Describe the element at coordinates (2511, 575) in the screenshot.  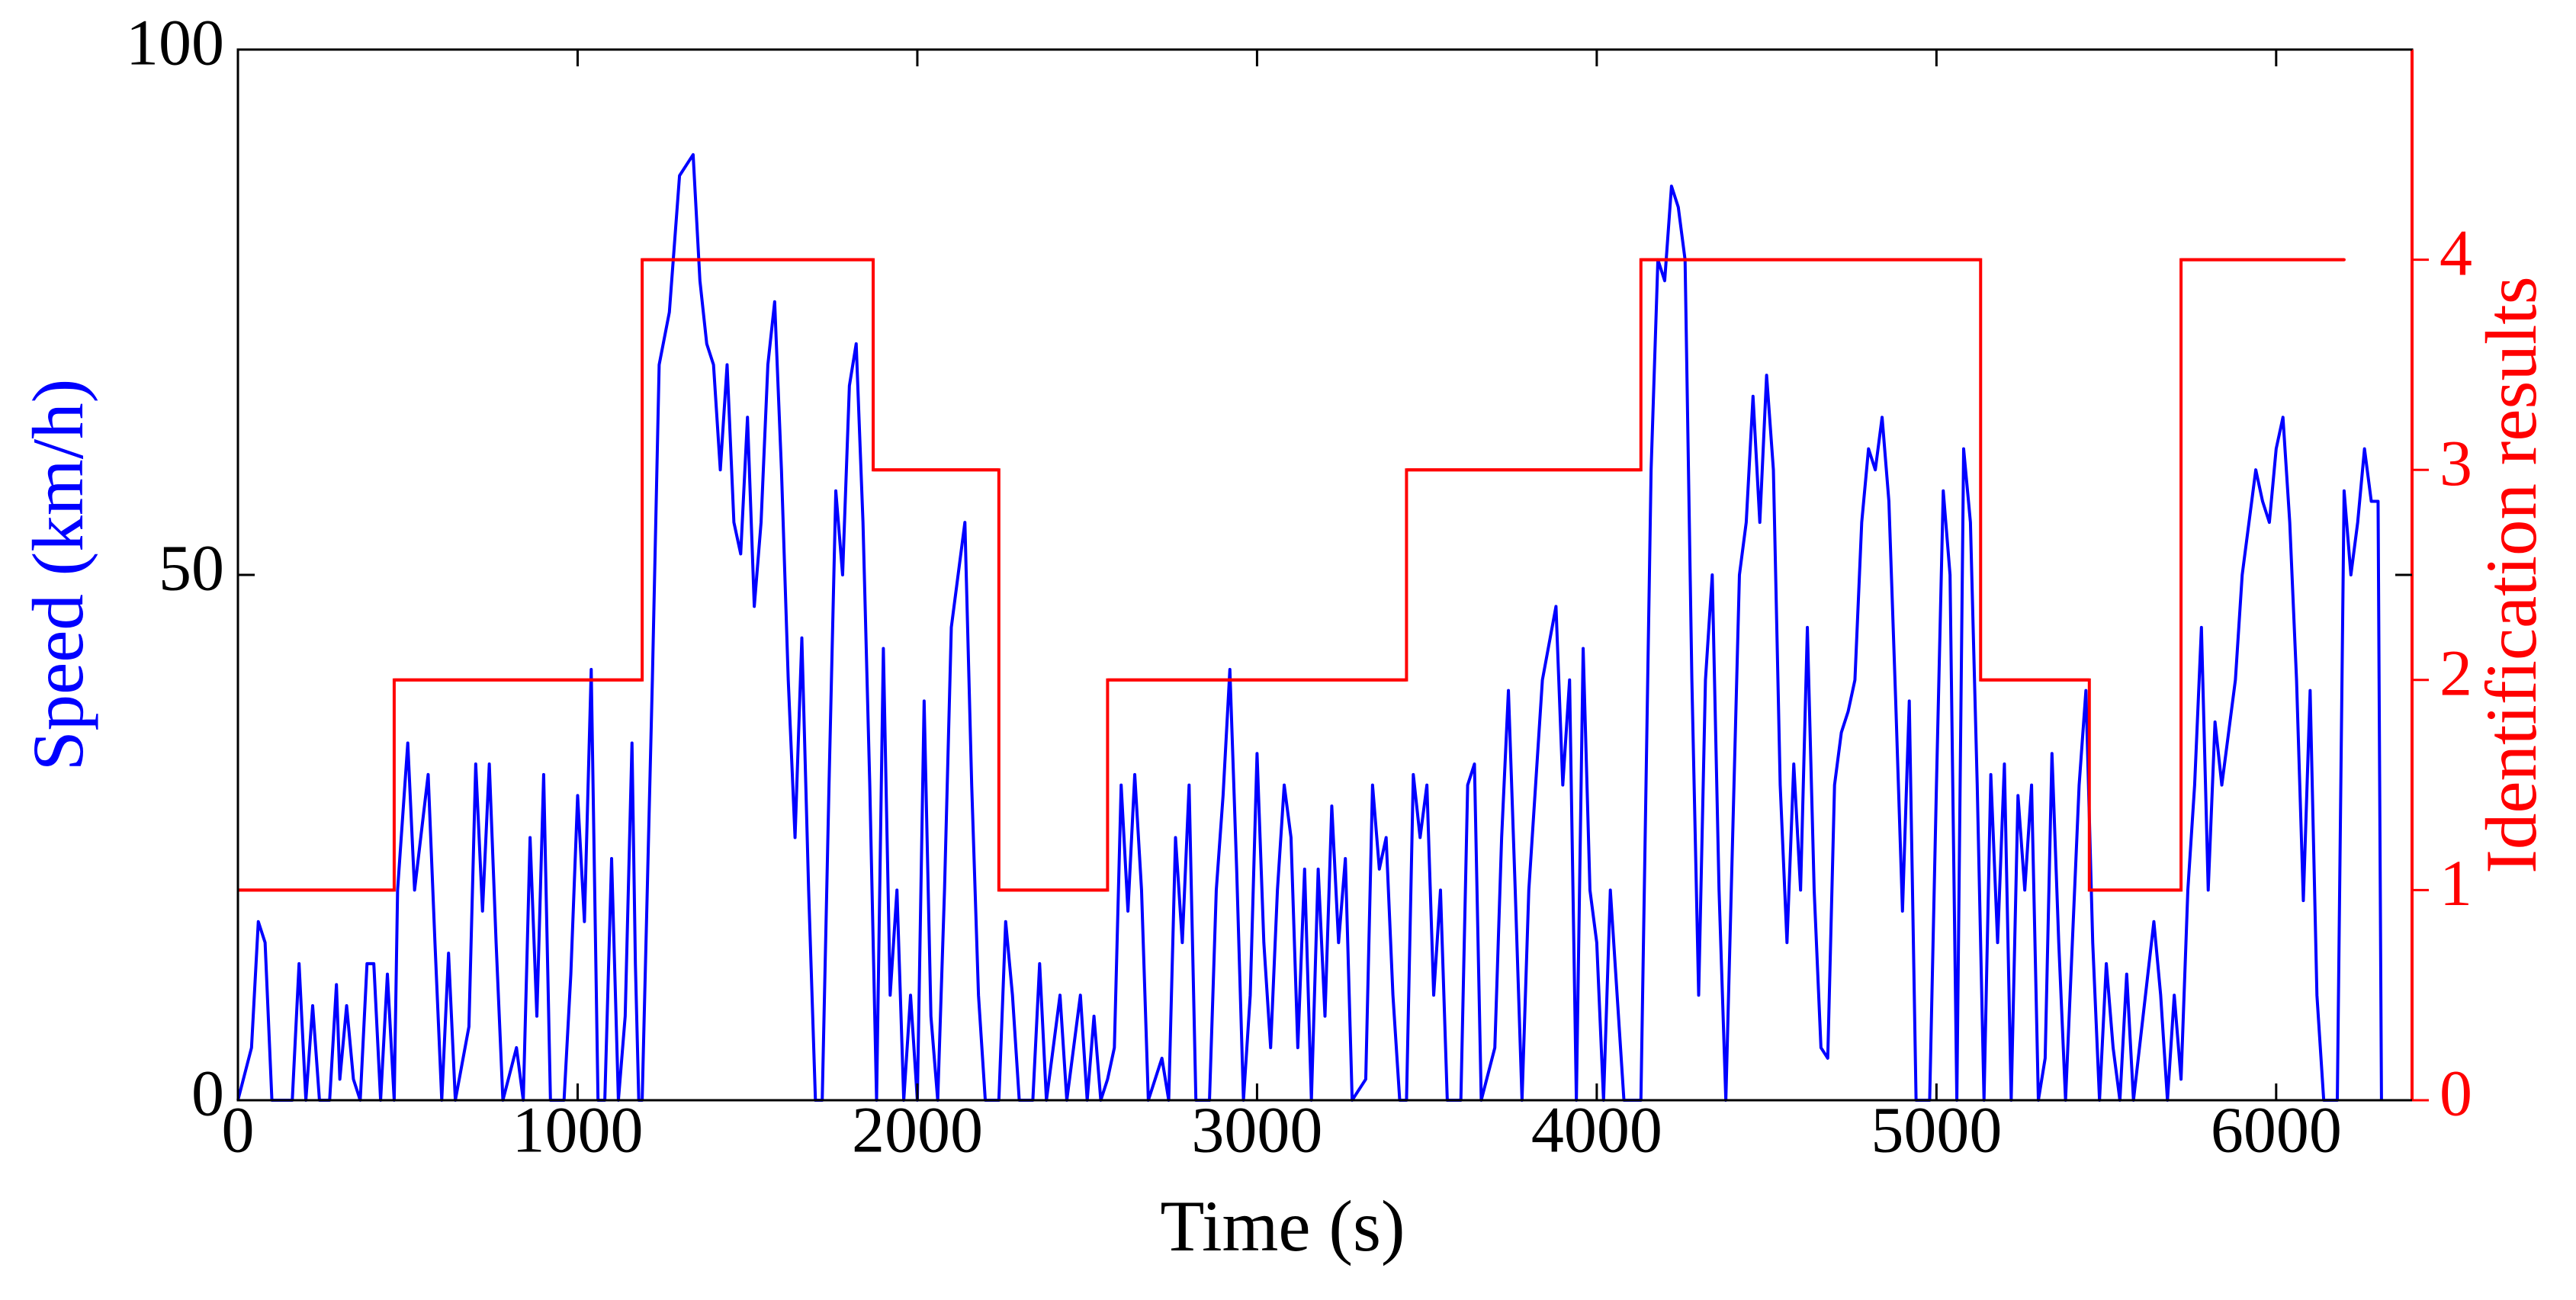
I see `y2-axis-label: Identification results` at that location.